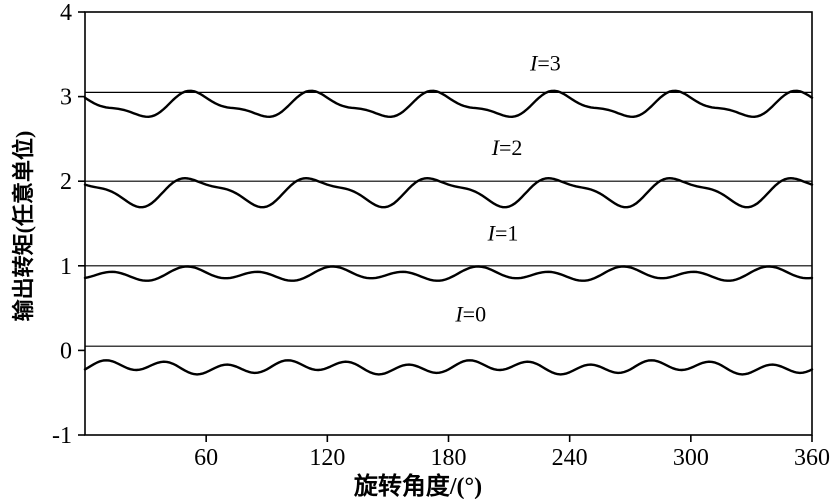  Describe the element at coordinates (66, 351) in the screenshot. I see `y-tick-label: 0` at that location.